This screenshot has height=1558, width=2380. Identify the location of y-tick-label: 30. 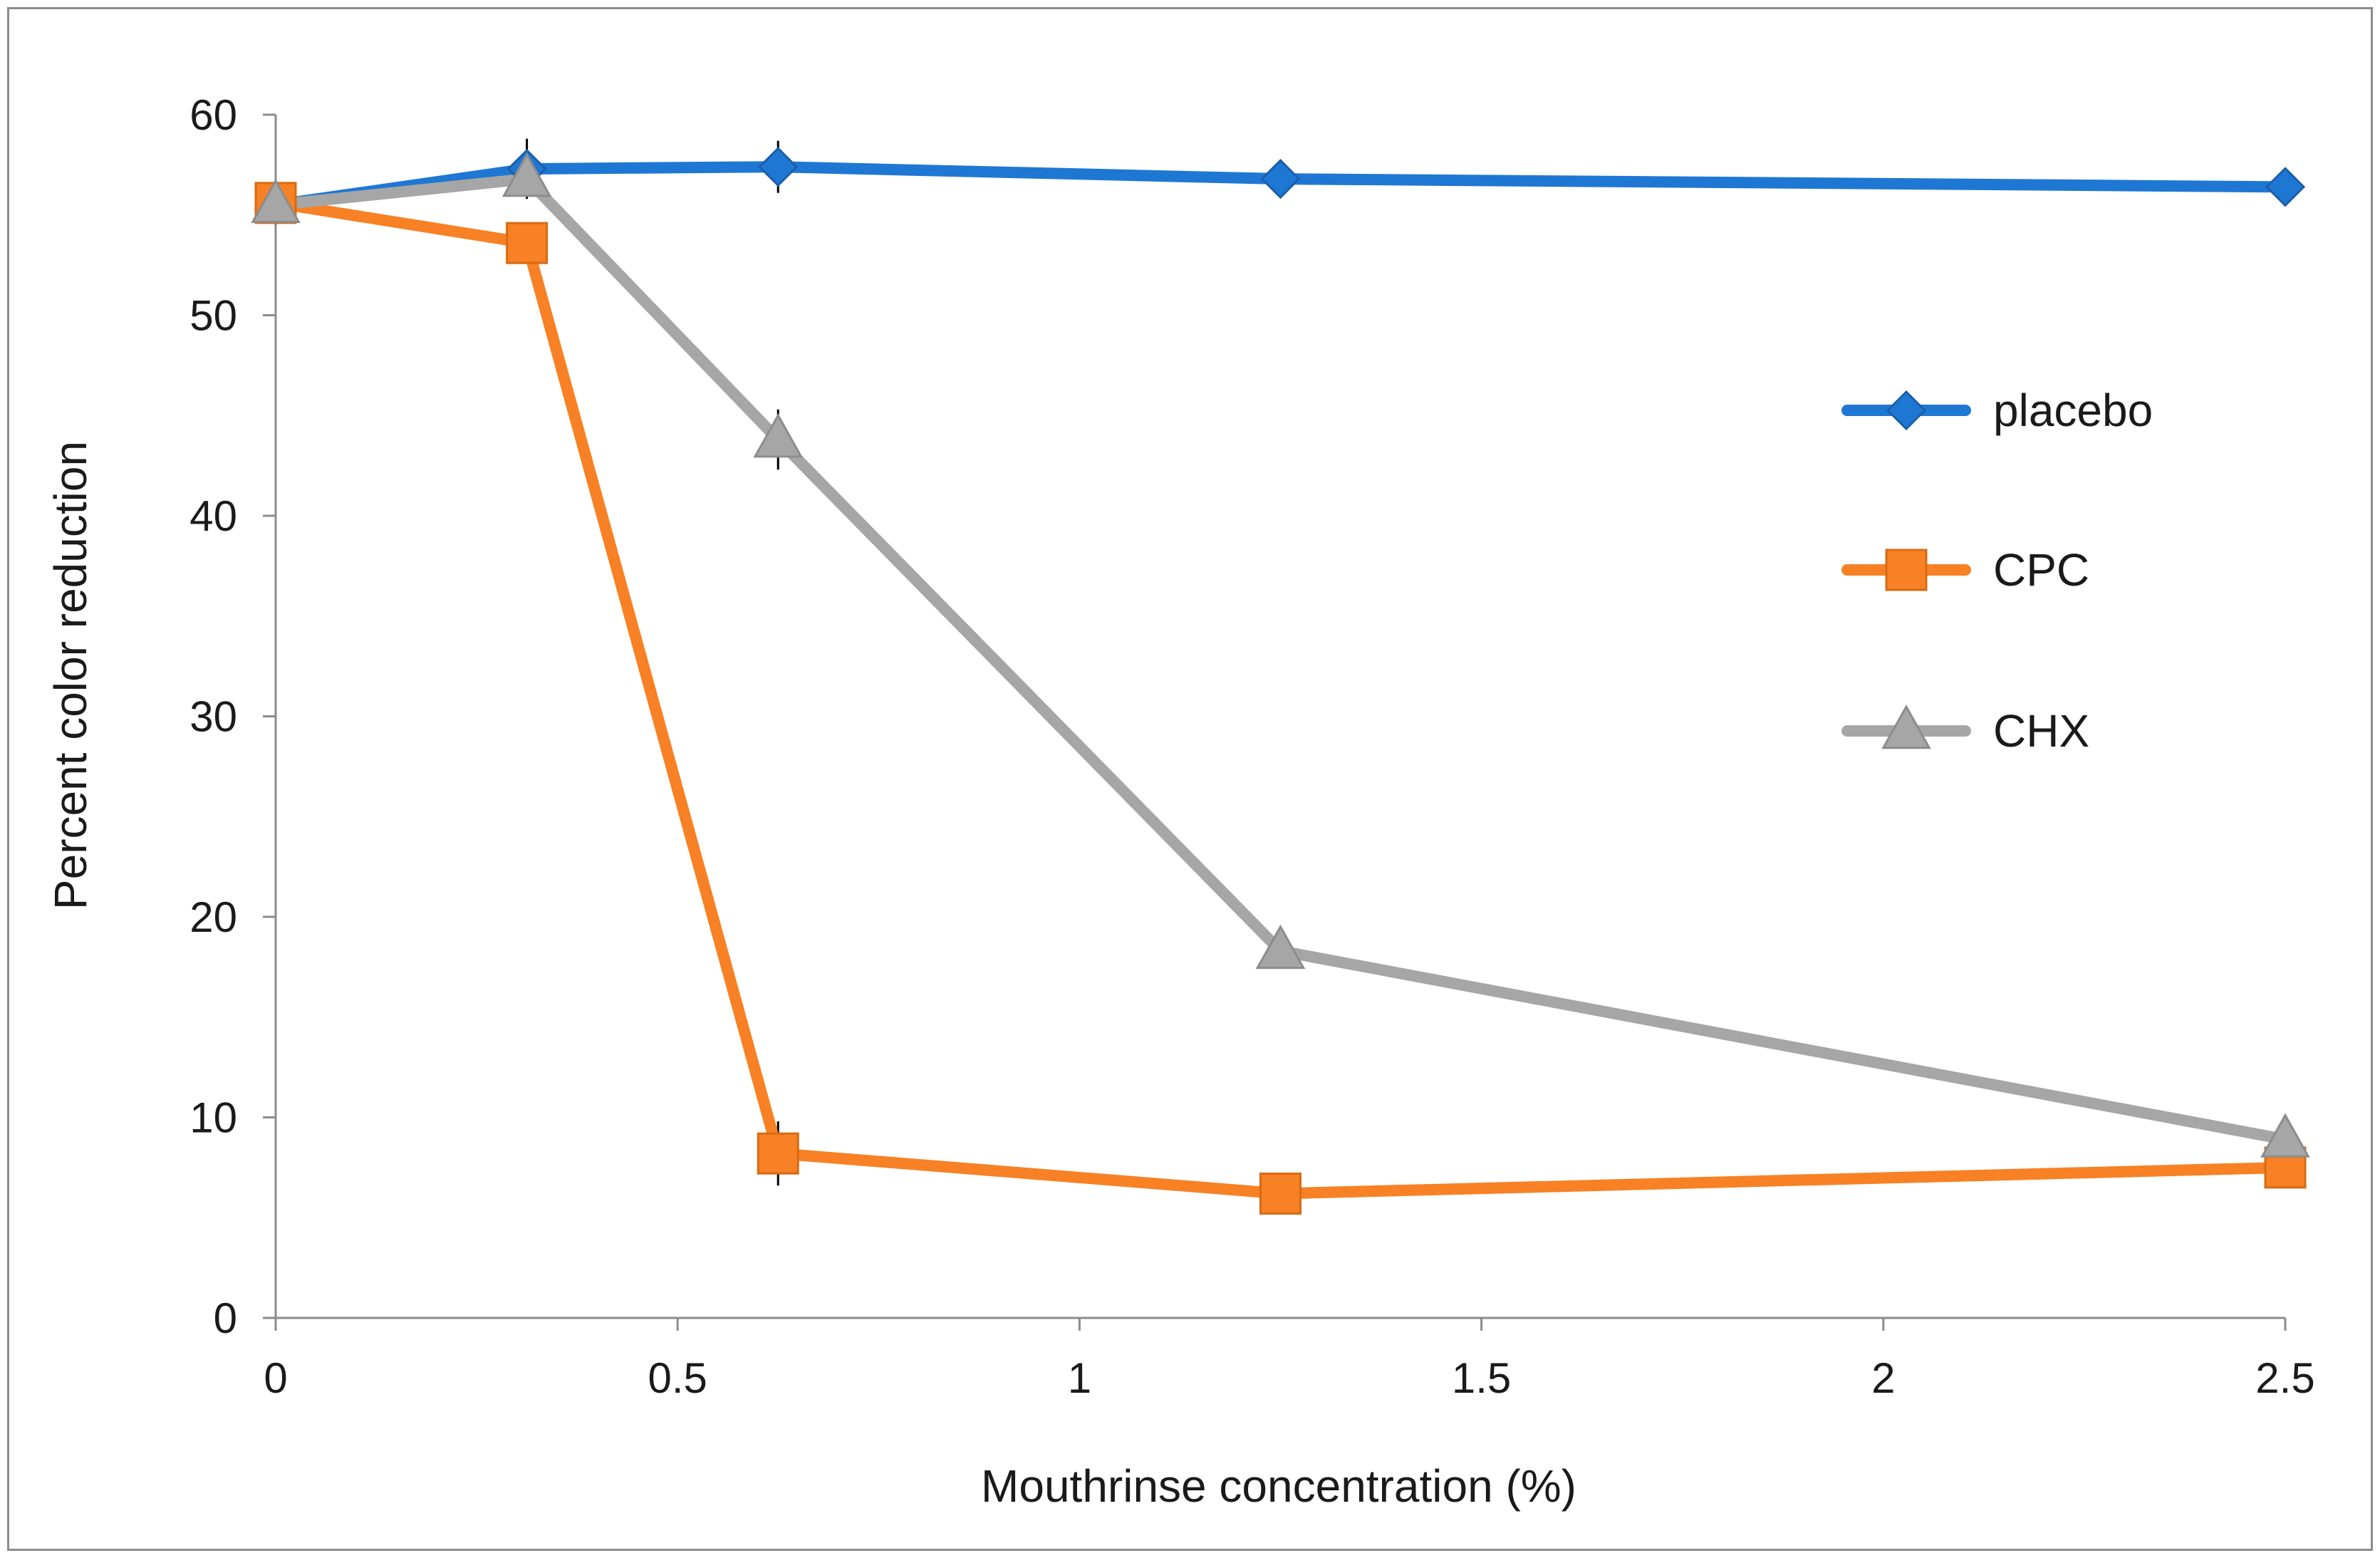
(213, 717).